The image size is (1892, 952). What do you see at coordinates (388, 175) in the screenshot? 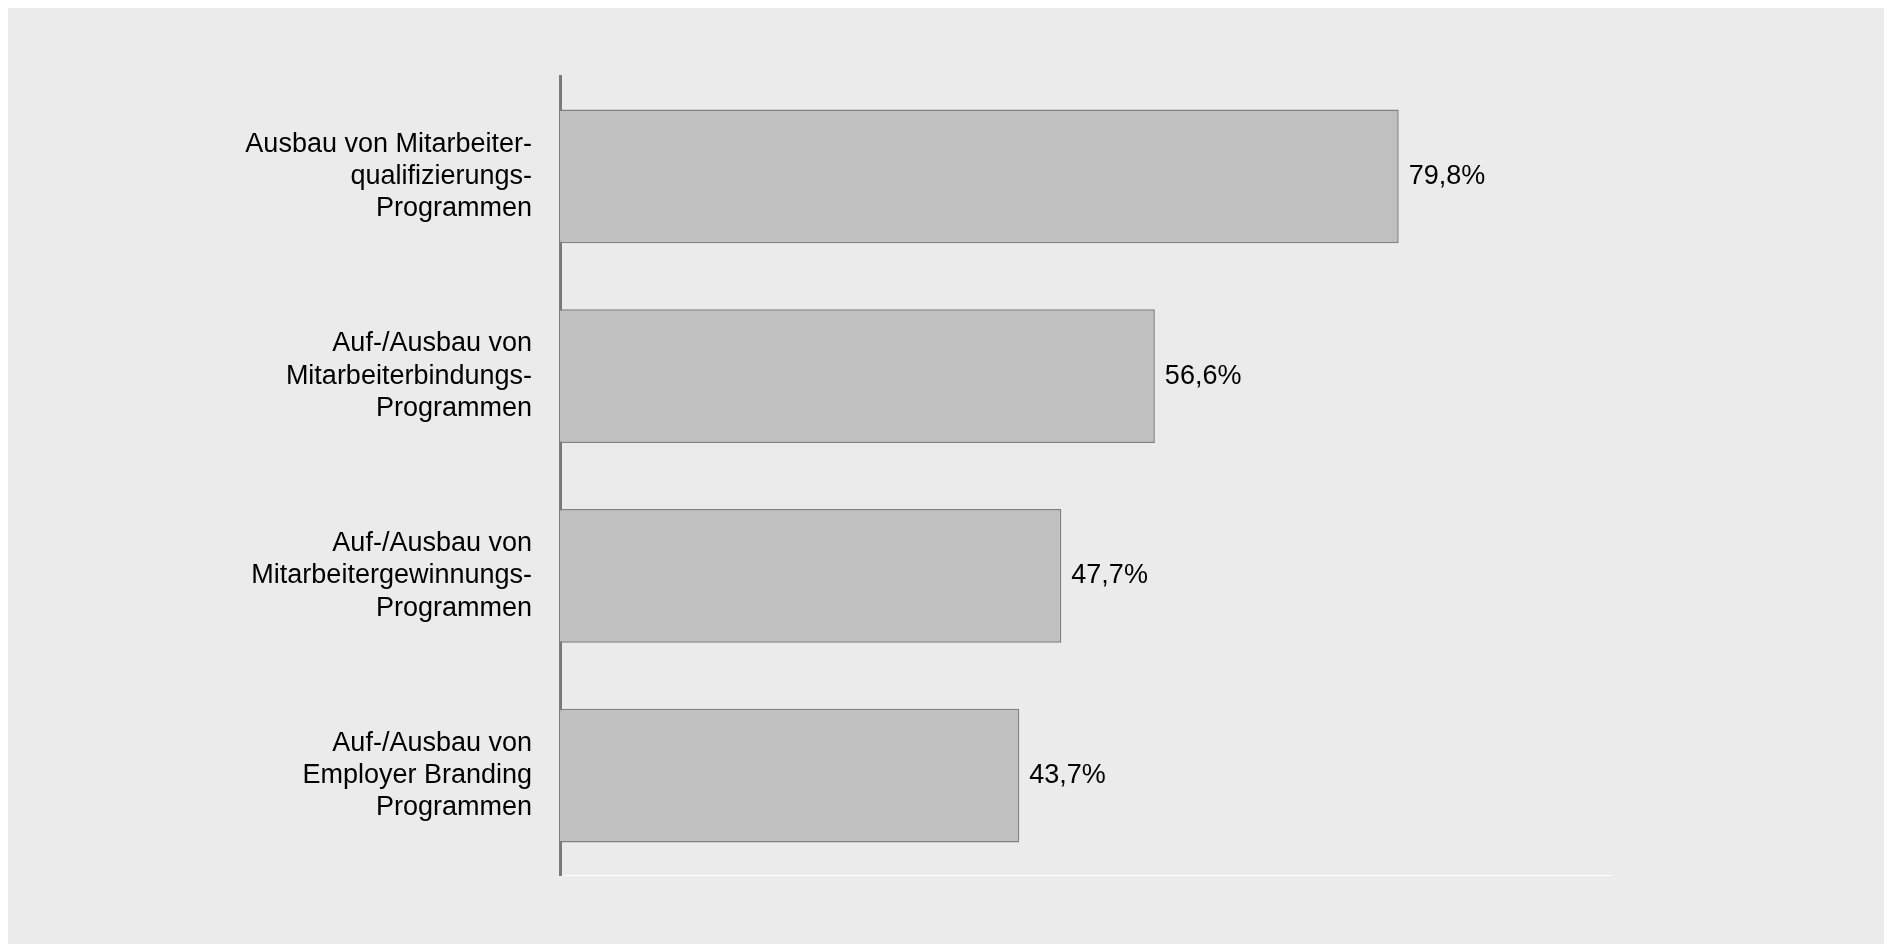
I see `y-tick-label: Ausbau von Mitarbeiter- qualifizierungs- Programmen` at bounding box center [388, 175].